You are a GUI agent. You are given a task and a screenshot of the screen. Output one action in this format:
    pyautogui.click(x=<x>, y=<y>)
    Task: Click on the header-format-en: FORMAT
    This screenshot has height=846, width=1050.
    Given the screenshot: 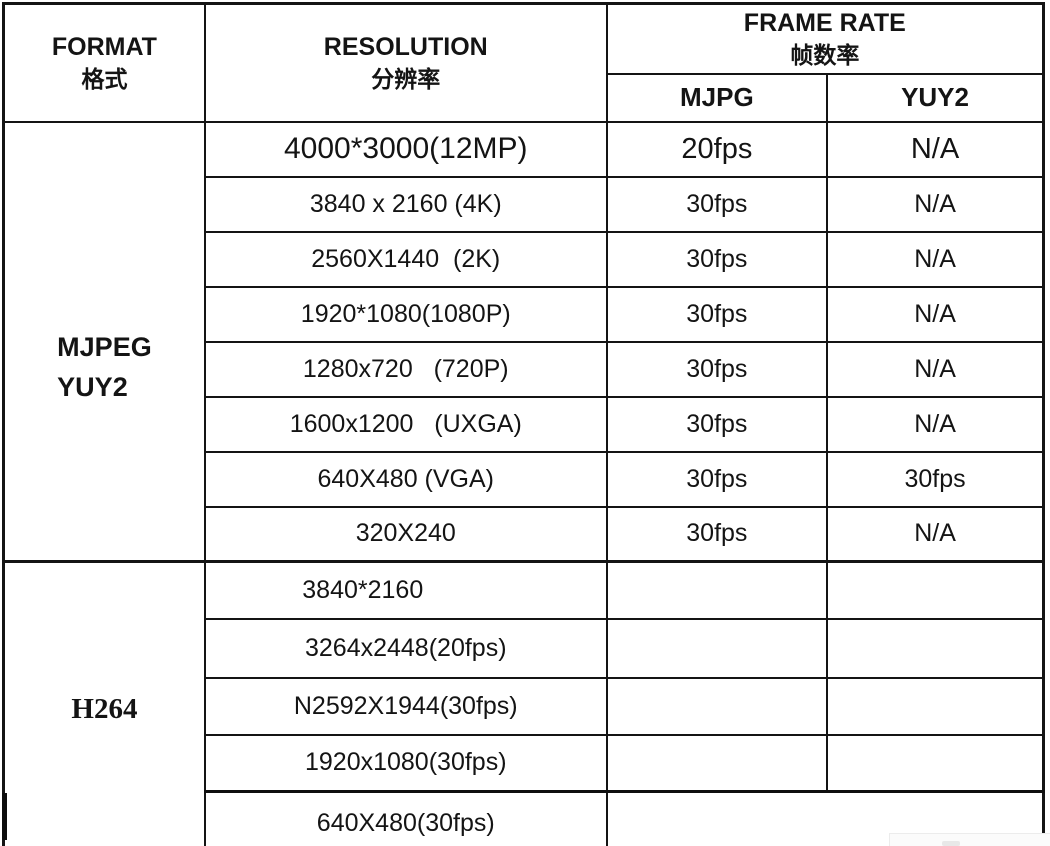 What is the action you would take?
    pyautogui.click(x=104, y=46)
    